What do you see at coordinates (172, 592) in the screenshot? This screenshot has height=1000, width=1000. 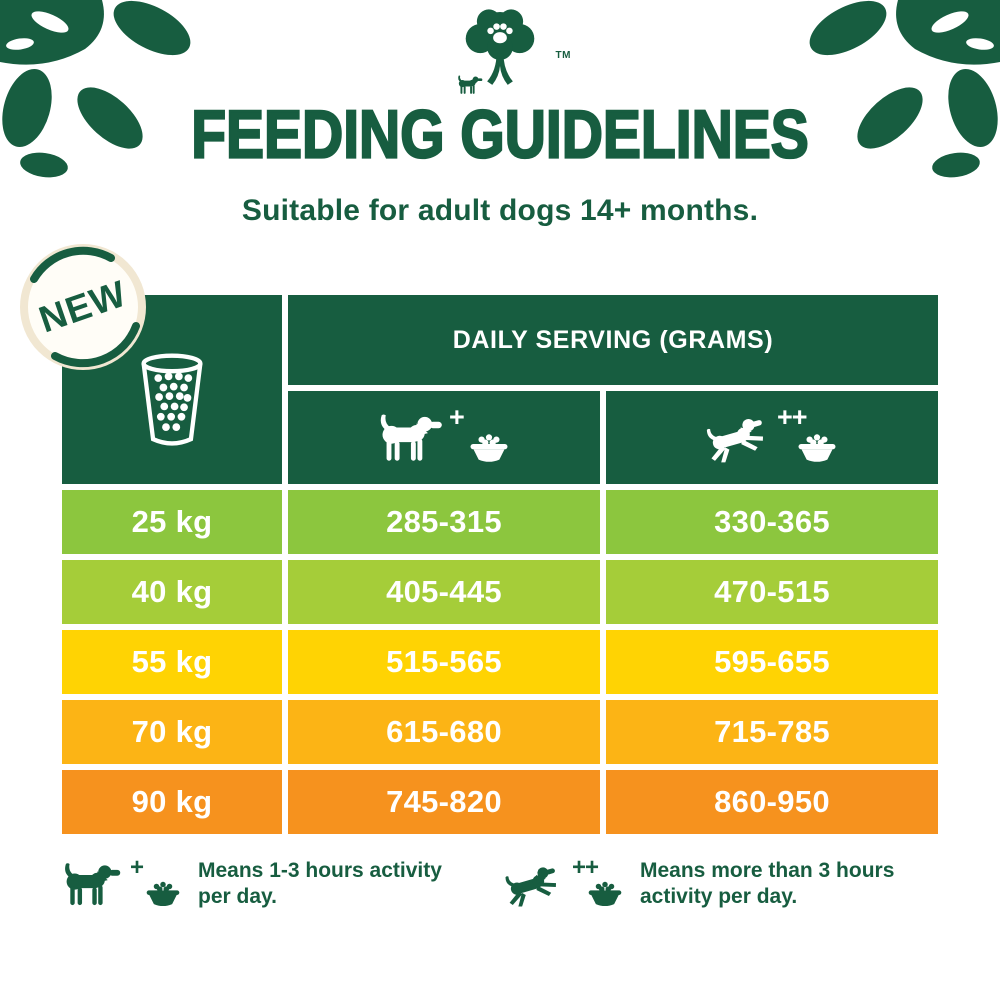 I see `weight-cell: 40 kg` at bounding box center [172, 592].